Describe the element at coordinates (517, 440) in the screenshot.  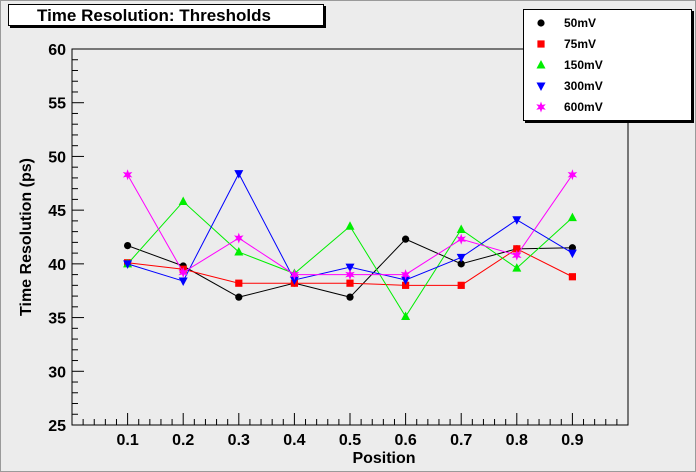
I see `x-tick-label: 0.8` at that location.